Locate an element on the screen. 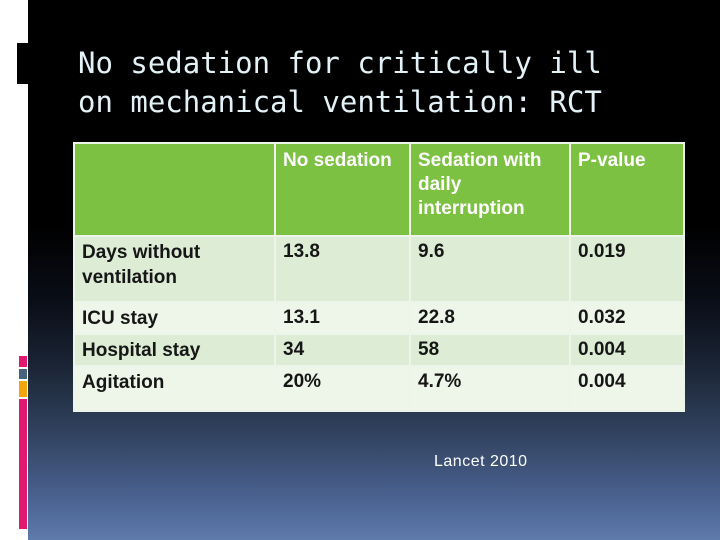 The height and width of the screenshot is (540, 720). slide-title-line-2: on mechanical ventilation: RCT is located at coordinates (340, 102).